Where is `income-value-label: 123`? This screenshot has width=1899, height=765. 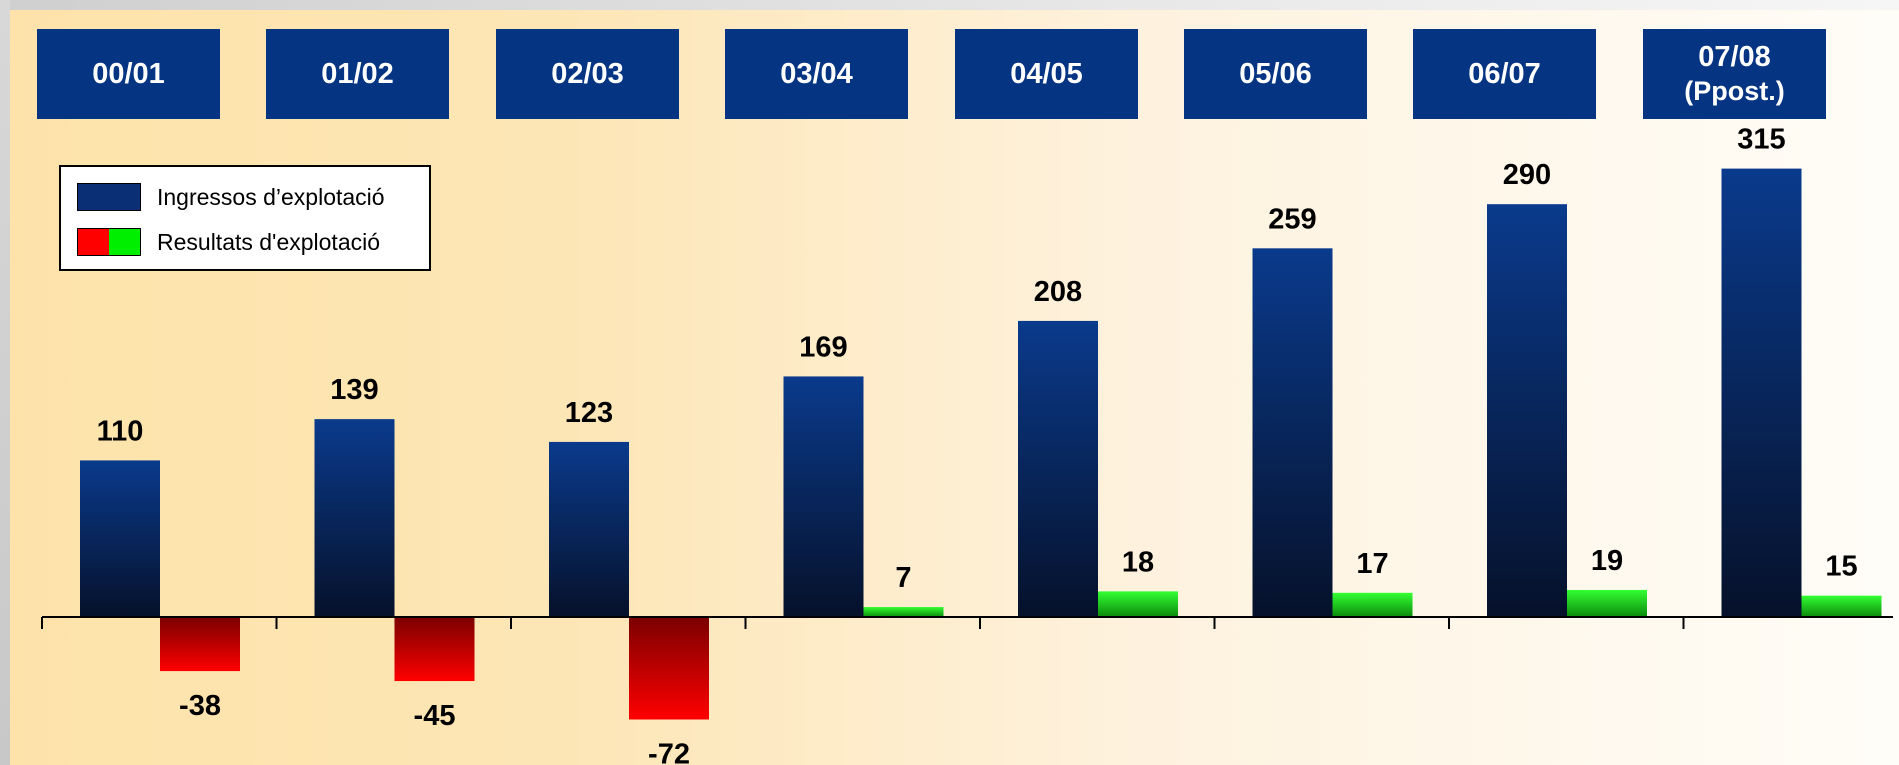
income-value-label: 123 is located at coordinates (589, 413).